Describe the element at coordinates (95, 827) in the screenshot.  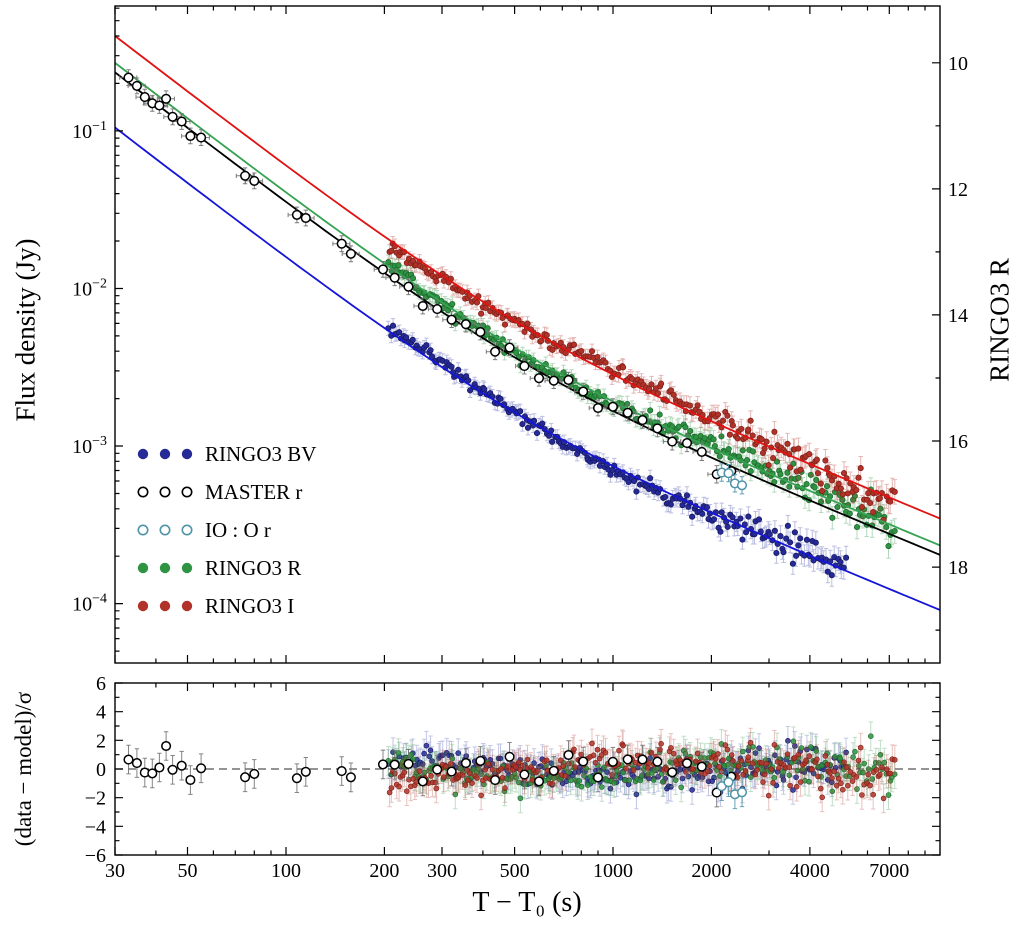
I see `residual-tick-label: −4` at that location.